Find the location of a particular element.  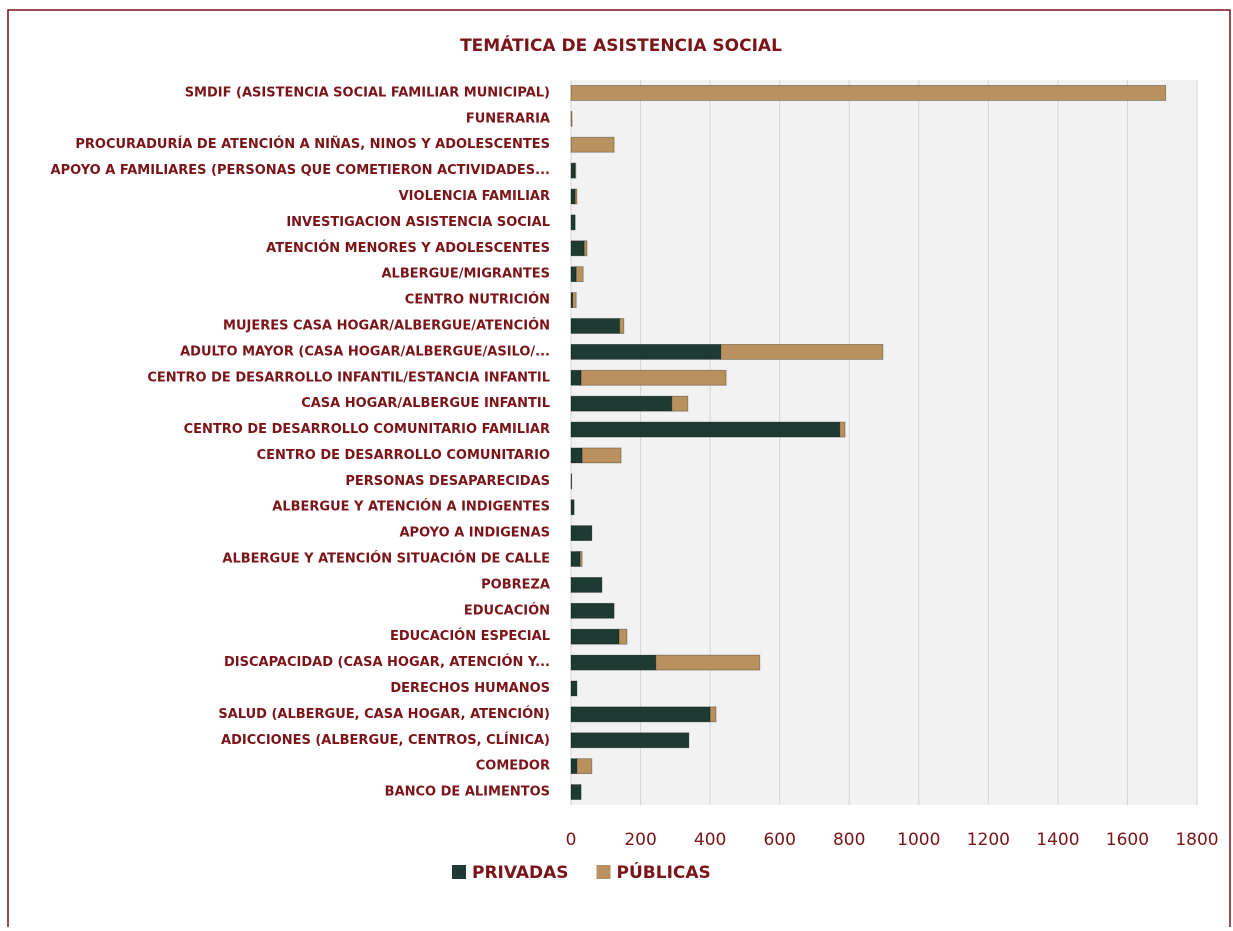

y-tick-label: COMEDOR is located at coordinates (513, 766).